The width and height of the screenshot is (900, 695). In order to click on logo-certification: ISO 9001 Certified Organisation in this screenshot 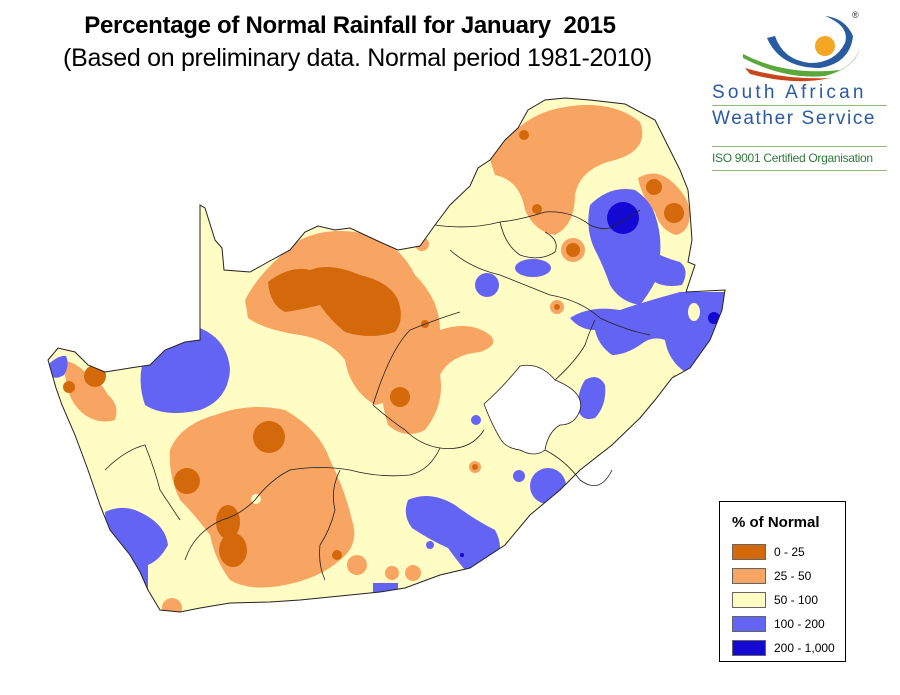, I will do `click(792, 158)`.